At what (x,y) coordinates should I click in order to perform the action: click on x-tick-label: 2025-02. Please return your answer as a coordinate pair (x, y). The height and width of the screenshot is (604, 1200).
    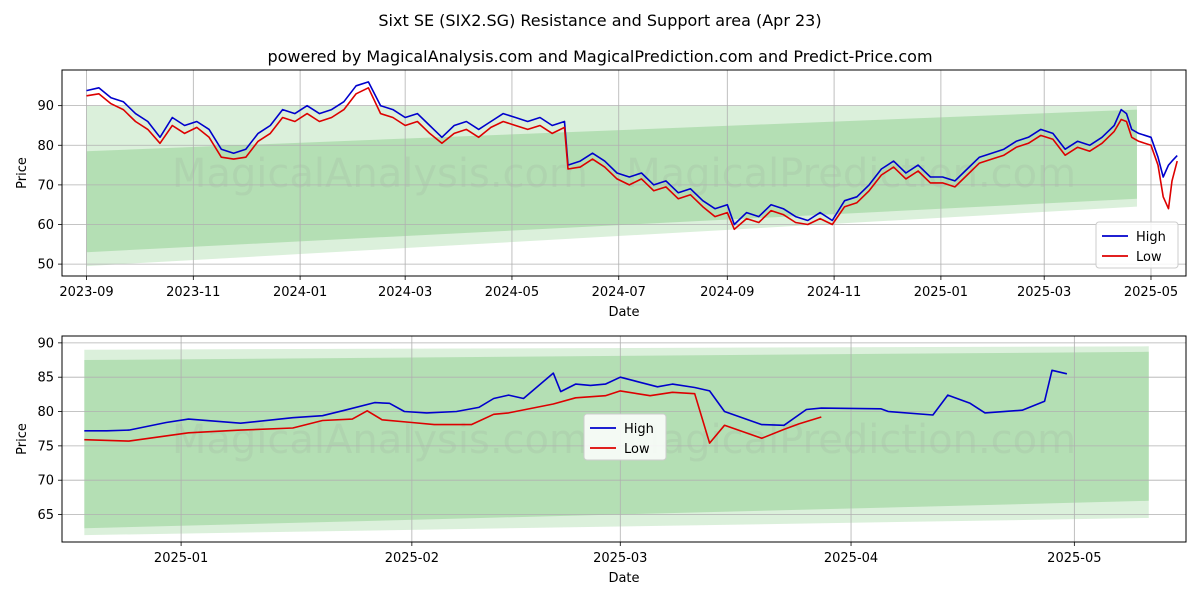
    Looking at the image, I should click on (412, 558).